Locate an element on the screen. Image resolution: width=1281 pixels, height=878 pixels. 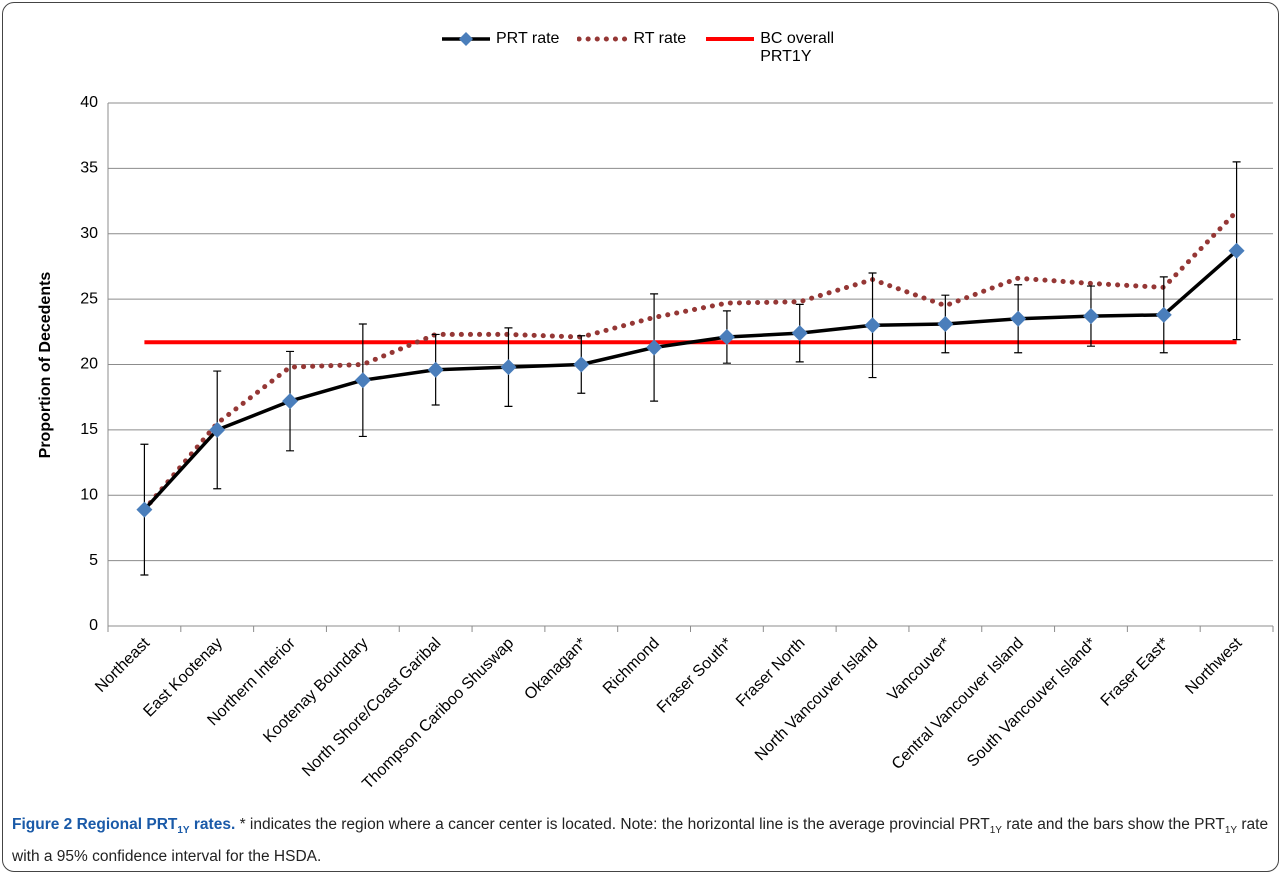
y-tick-label: 5 is located at coordinates (93, 560).